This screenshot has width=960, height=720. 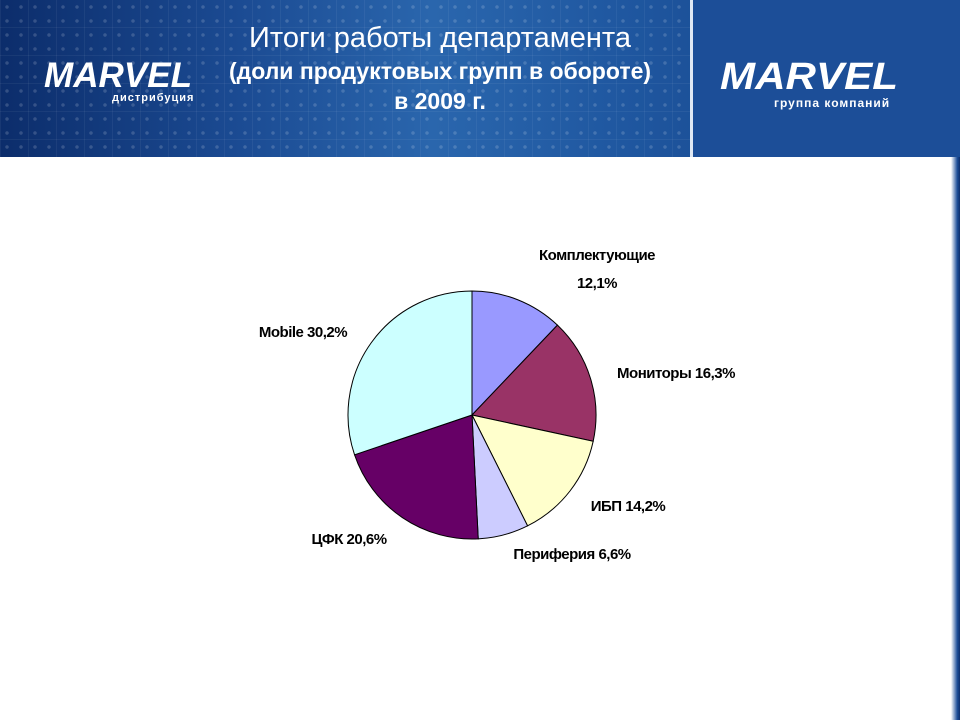 I want to click on title-line-2: (доли продуктовых групп в обороте), so click(x=440, y=71).